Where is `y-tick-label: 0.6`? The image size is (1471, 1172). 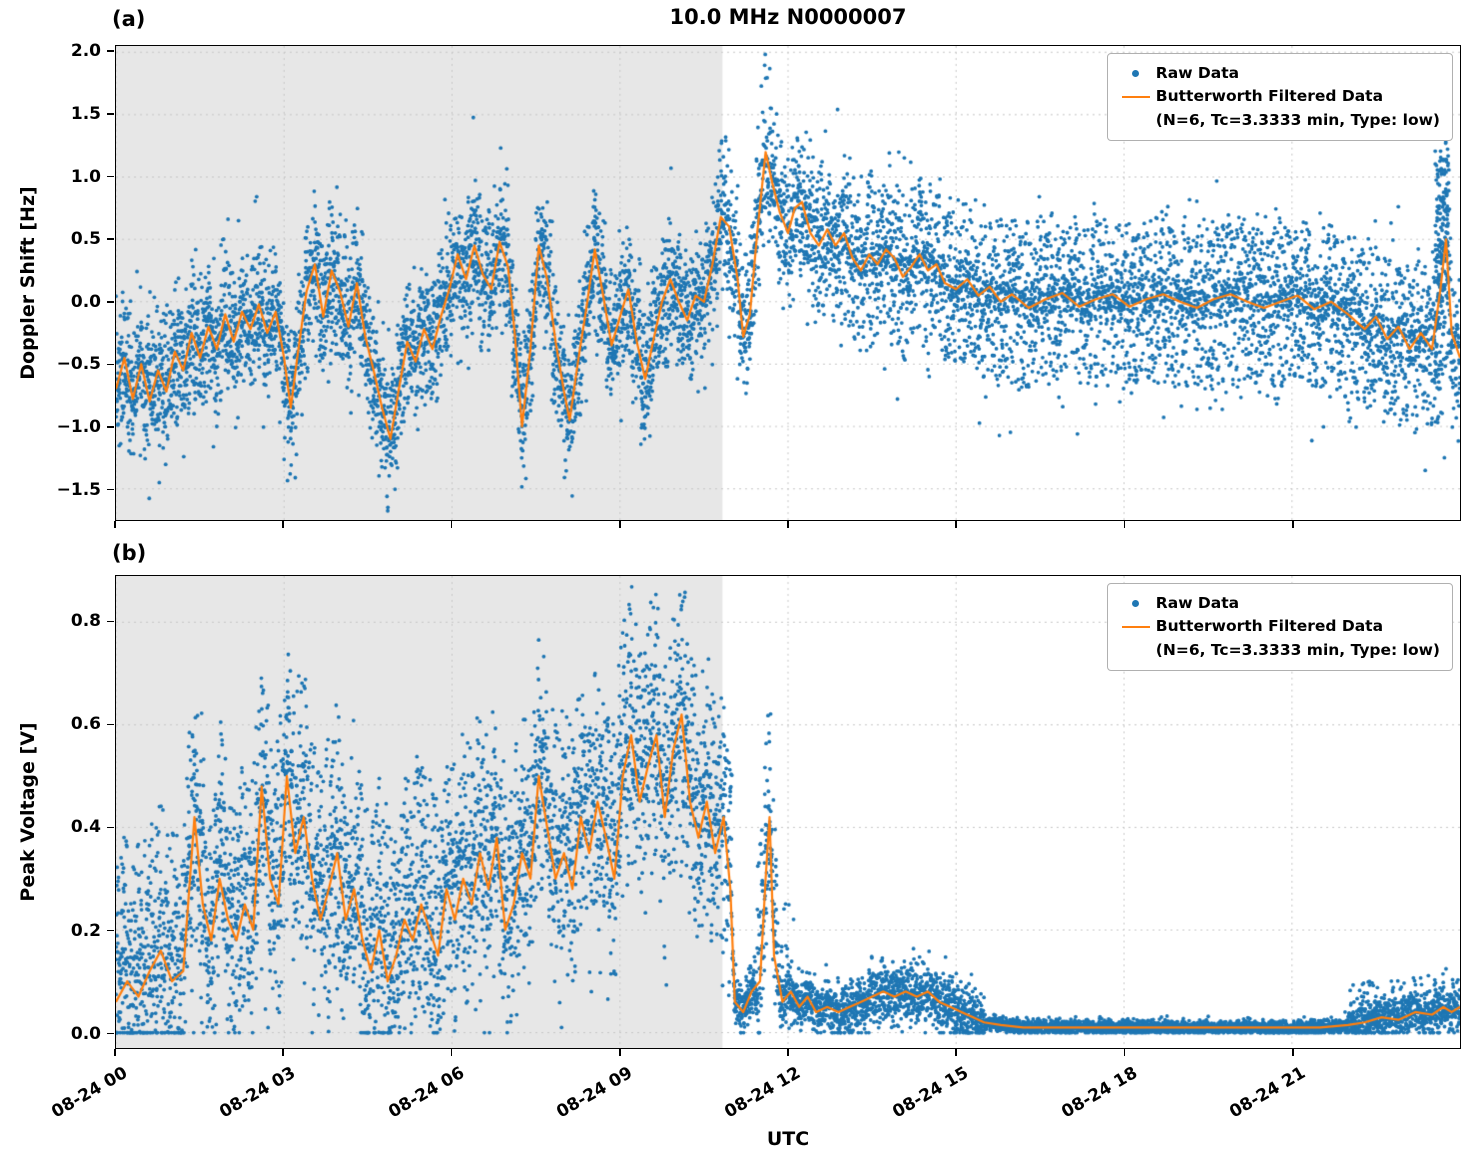 y-tick-label: 0.6 is located at coordinates (85, 724).